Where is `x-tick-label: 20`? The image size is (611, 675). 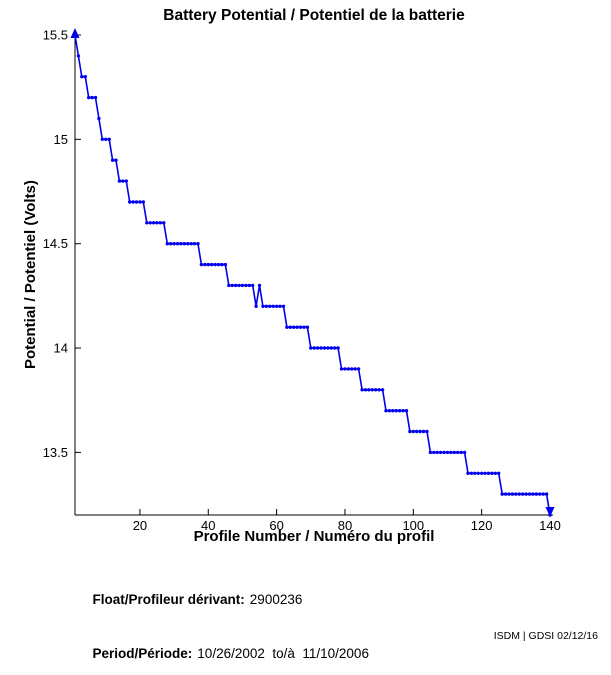
x-tick-label: 20 is located at coordinates (140, 525).